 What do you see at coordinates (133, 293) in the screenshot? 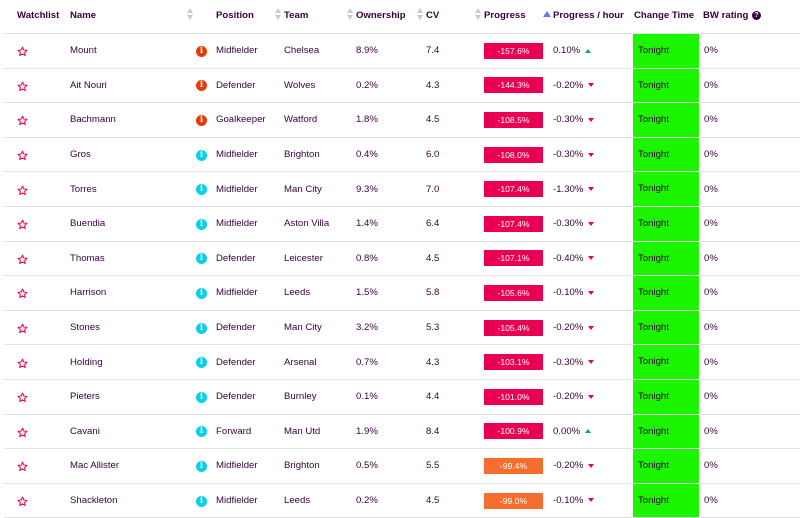
I see `player-name: Harrison` at bounding box center [133, 293].